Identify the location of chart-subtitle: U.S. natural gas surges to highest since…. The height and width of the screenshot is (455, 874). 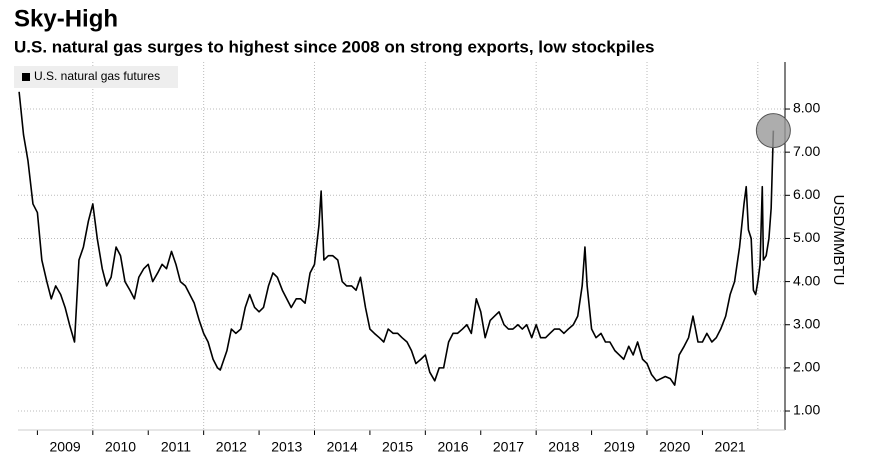
(334, 46).